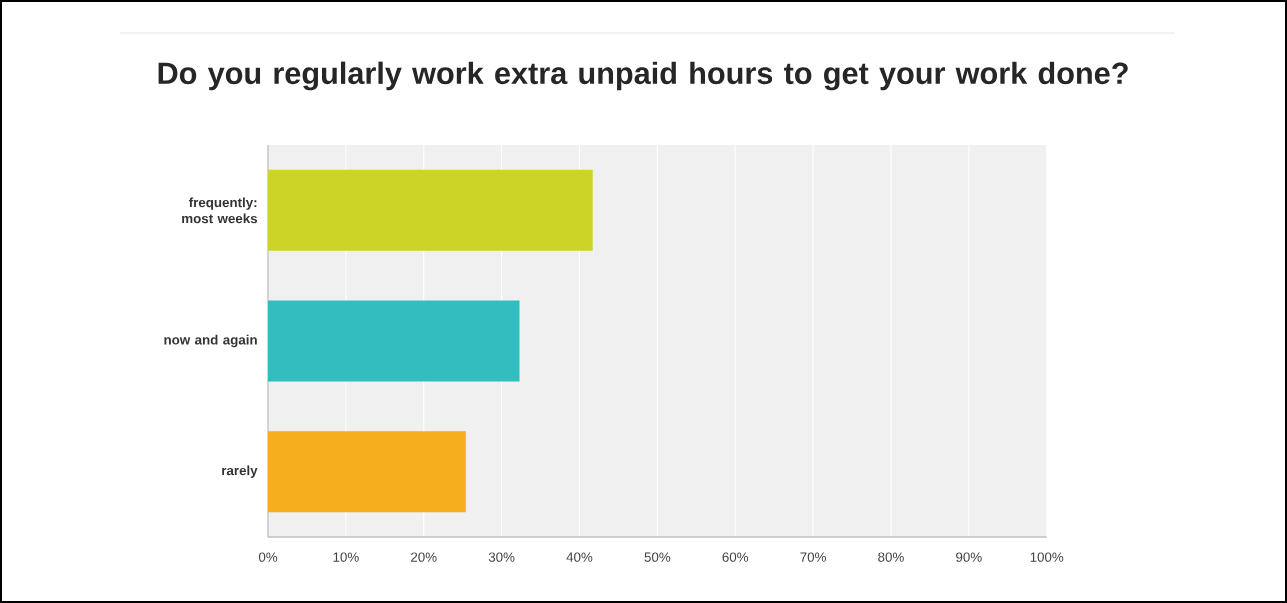 This screenshot has height=603, width=1287. Describe the element at coordinates (210, 341) in the screenshot. I see `y-tick-label: now and again` at that location.